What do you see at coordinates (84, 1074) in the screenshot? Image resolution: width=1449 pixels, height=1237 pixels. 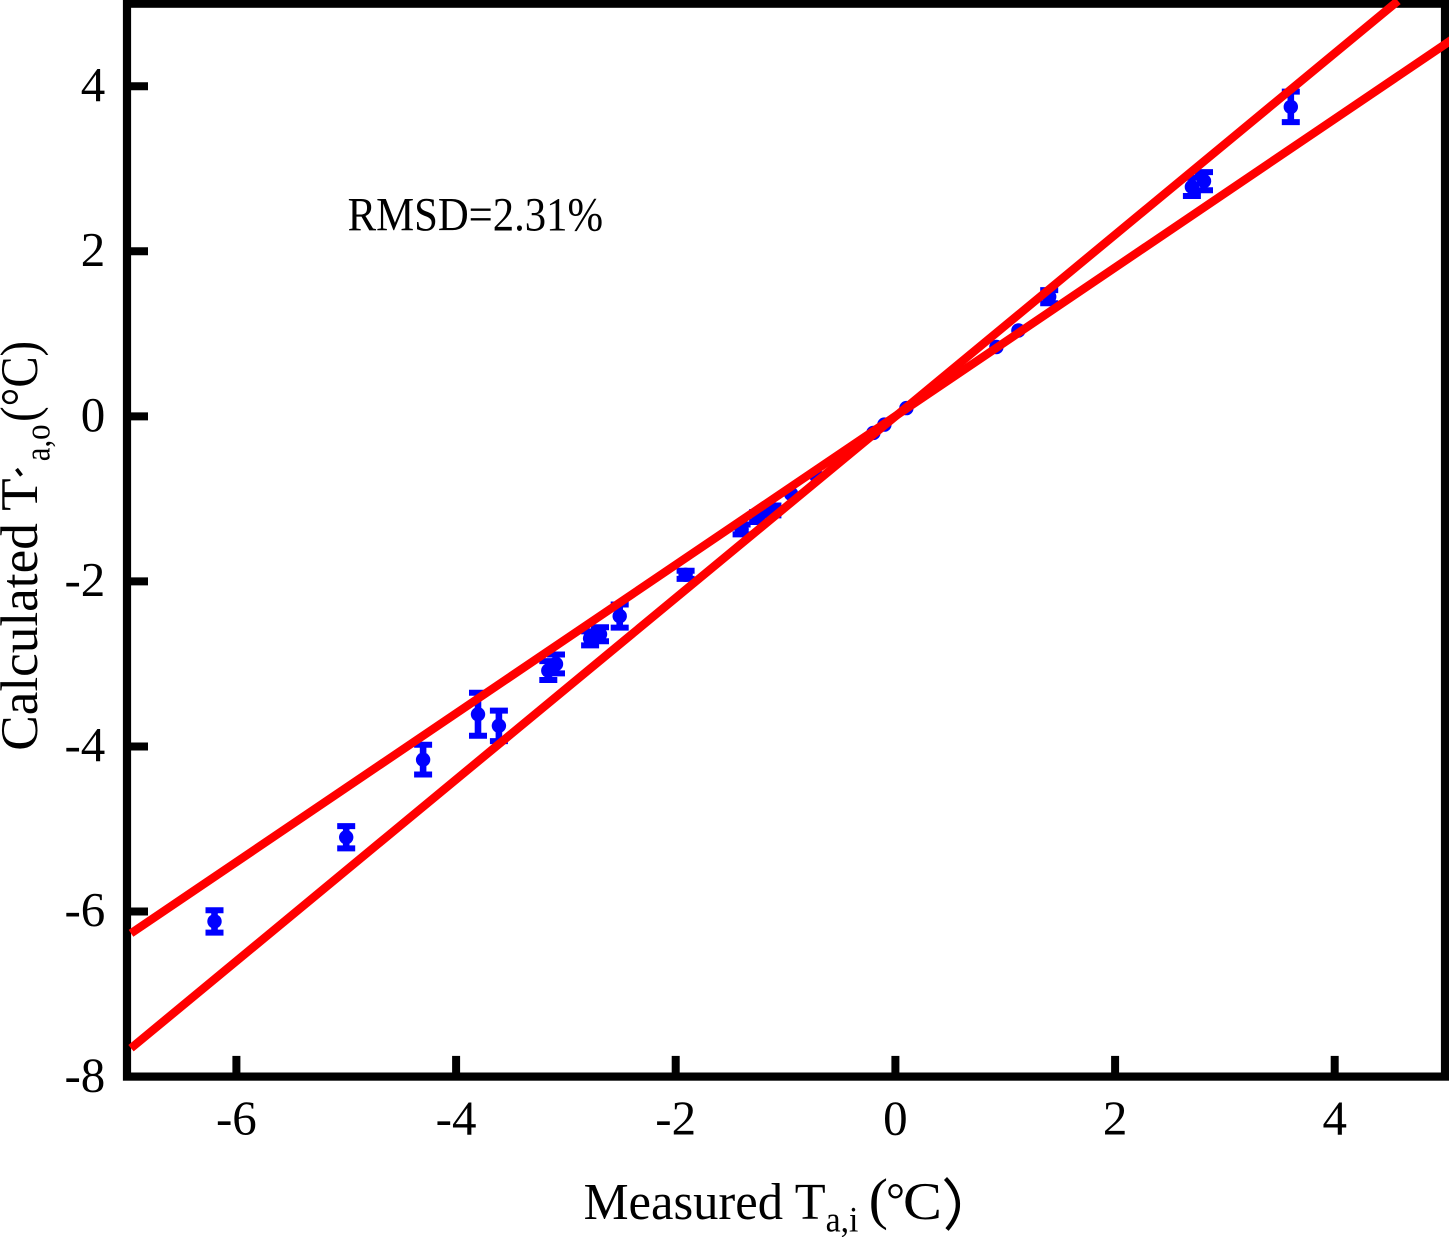 I see `svg-text: -8` at bounding box center [84, 1074].